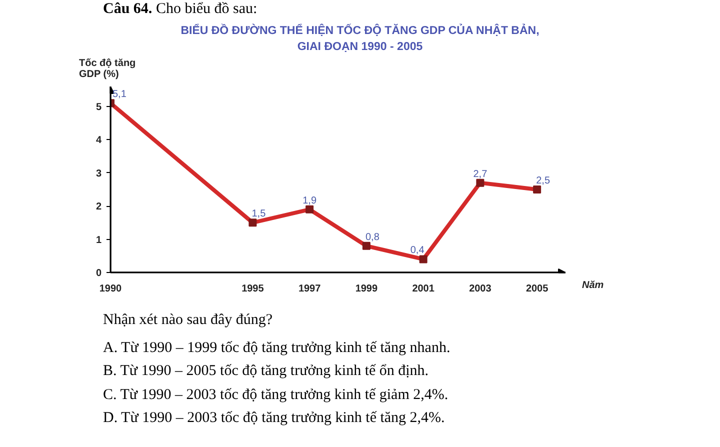 This screenshot has width=720, height=447. I want to click on x-tick-label: 1999, so click(366, 289).